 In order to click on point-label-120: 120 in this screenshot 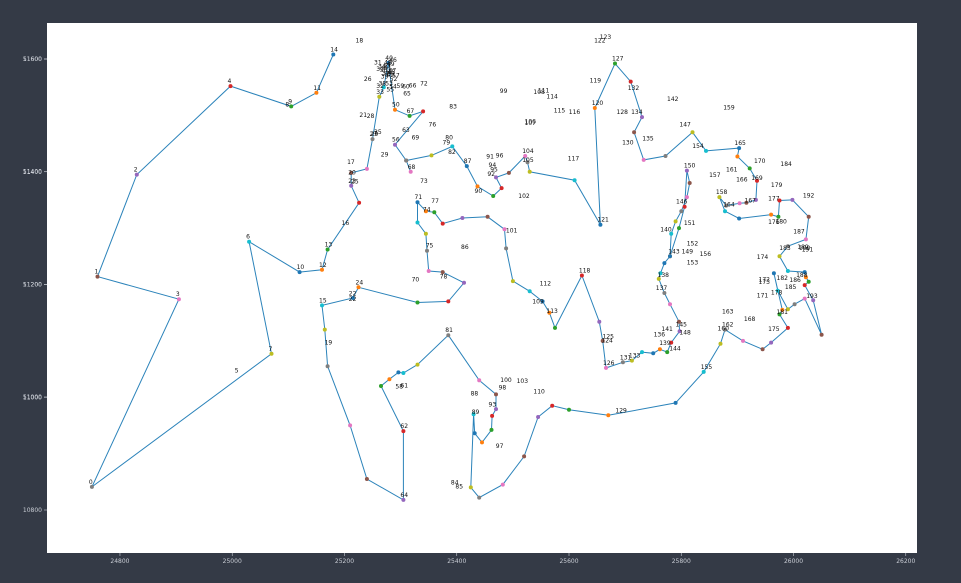, I will do `click(598, 103)`.